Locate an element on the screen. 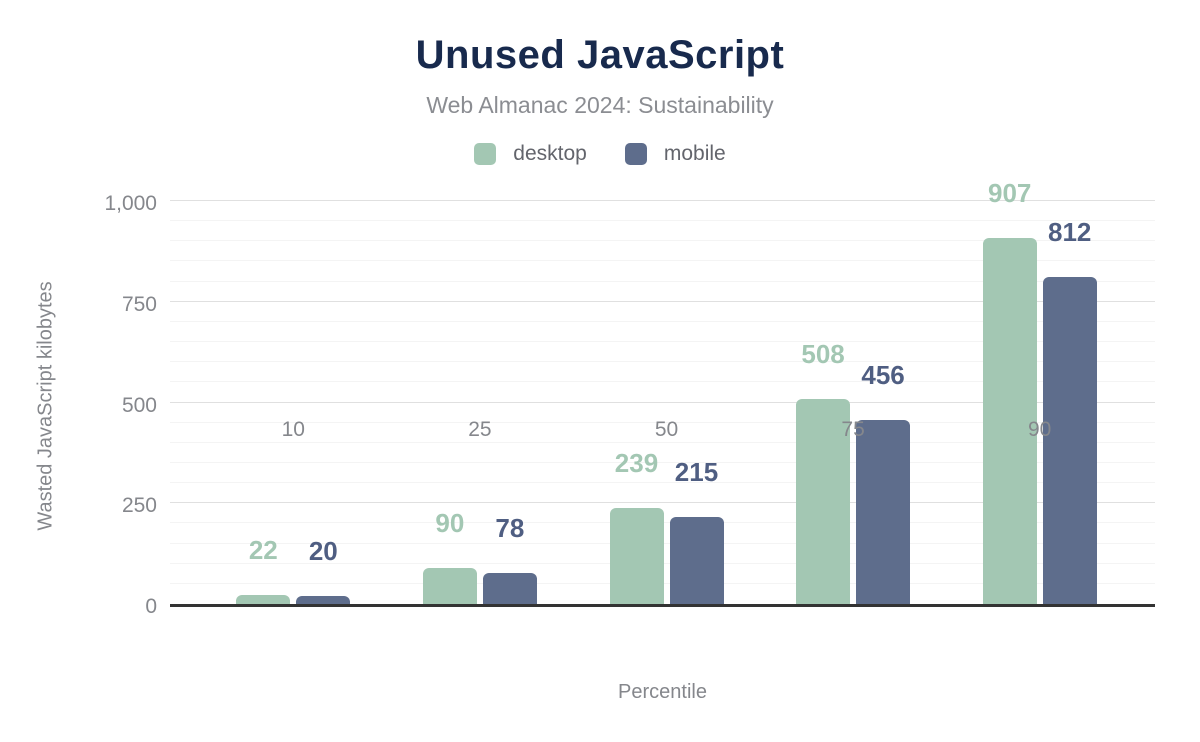 The height and width of the screenshot is (742, 1200). bar-value-label-mobile-p90: 812 is located at coordinates (1069, 231).